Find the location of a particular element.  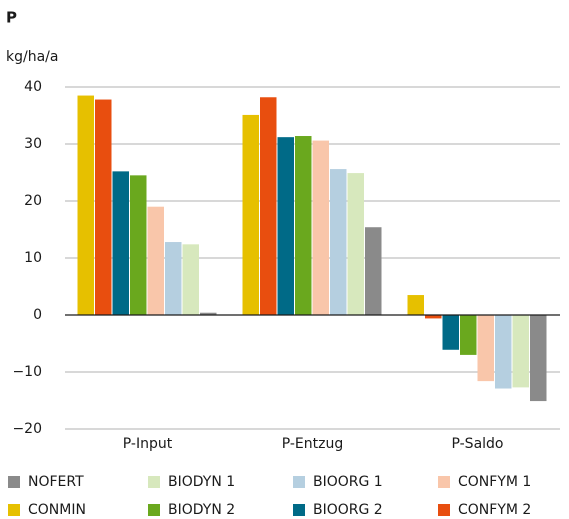

y-tick-label: 20 is located at coordinates (33, 201).